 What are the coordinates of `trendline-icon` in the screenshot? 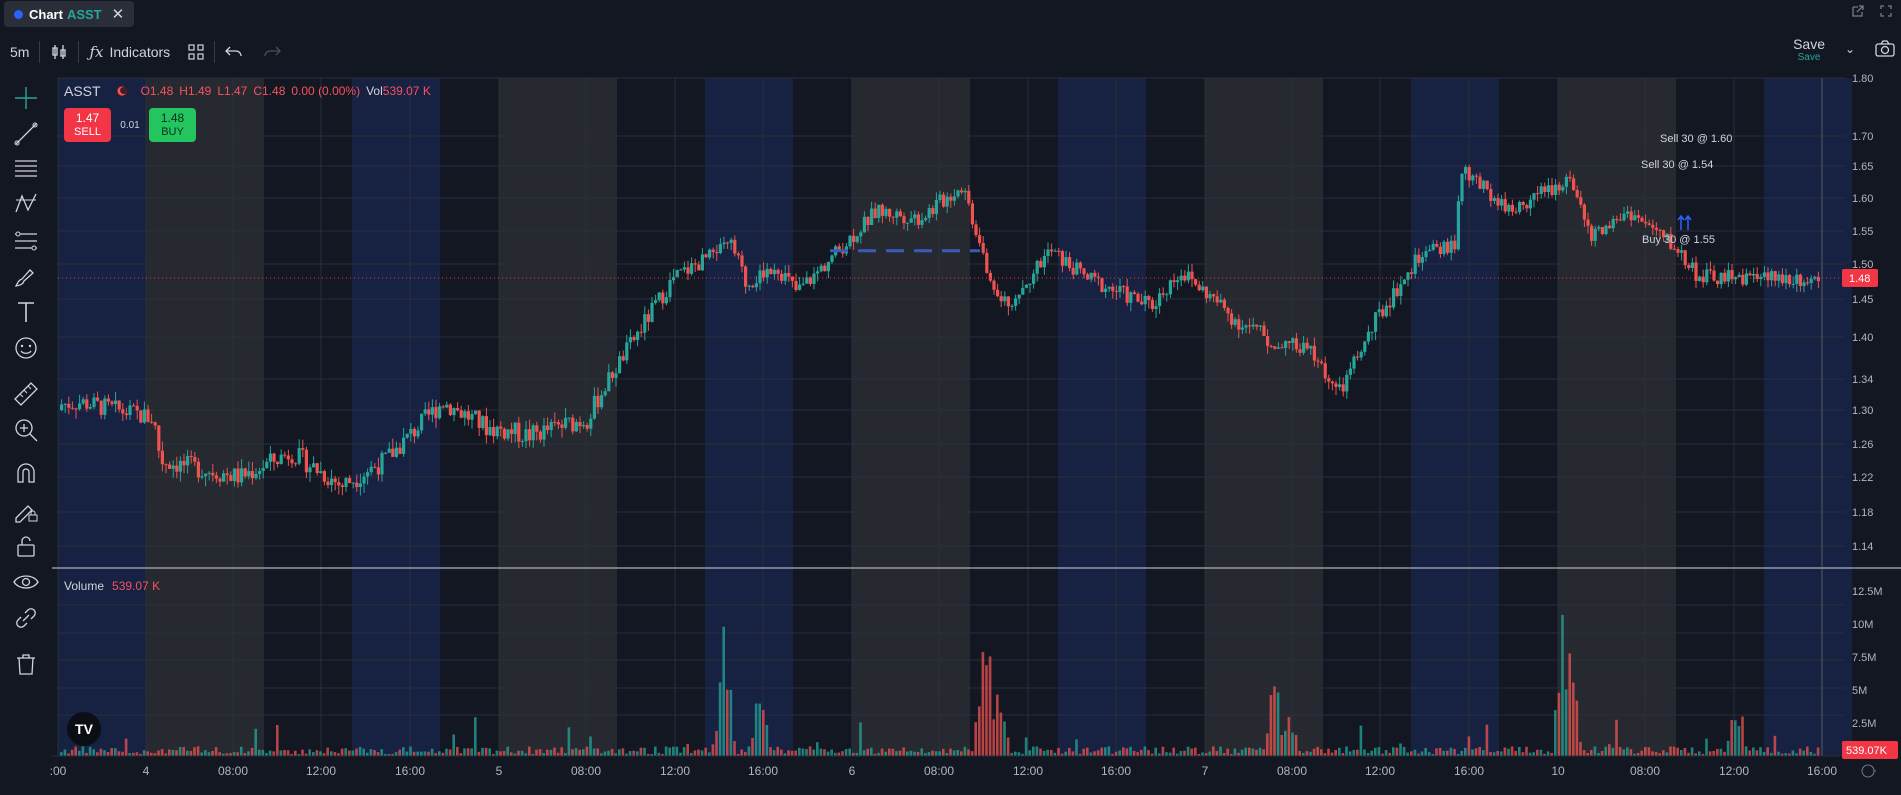 It's located at (26, 134).